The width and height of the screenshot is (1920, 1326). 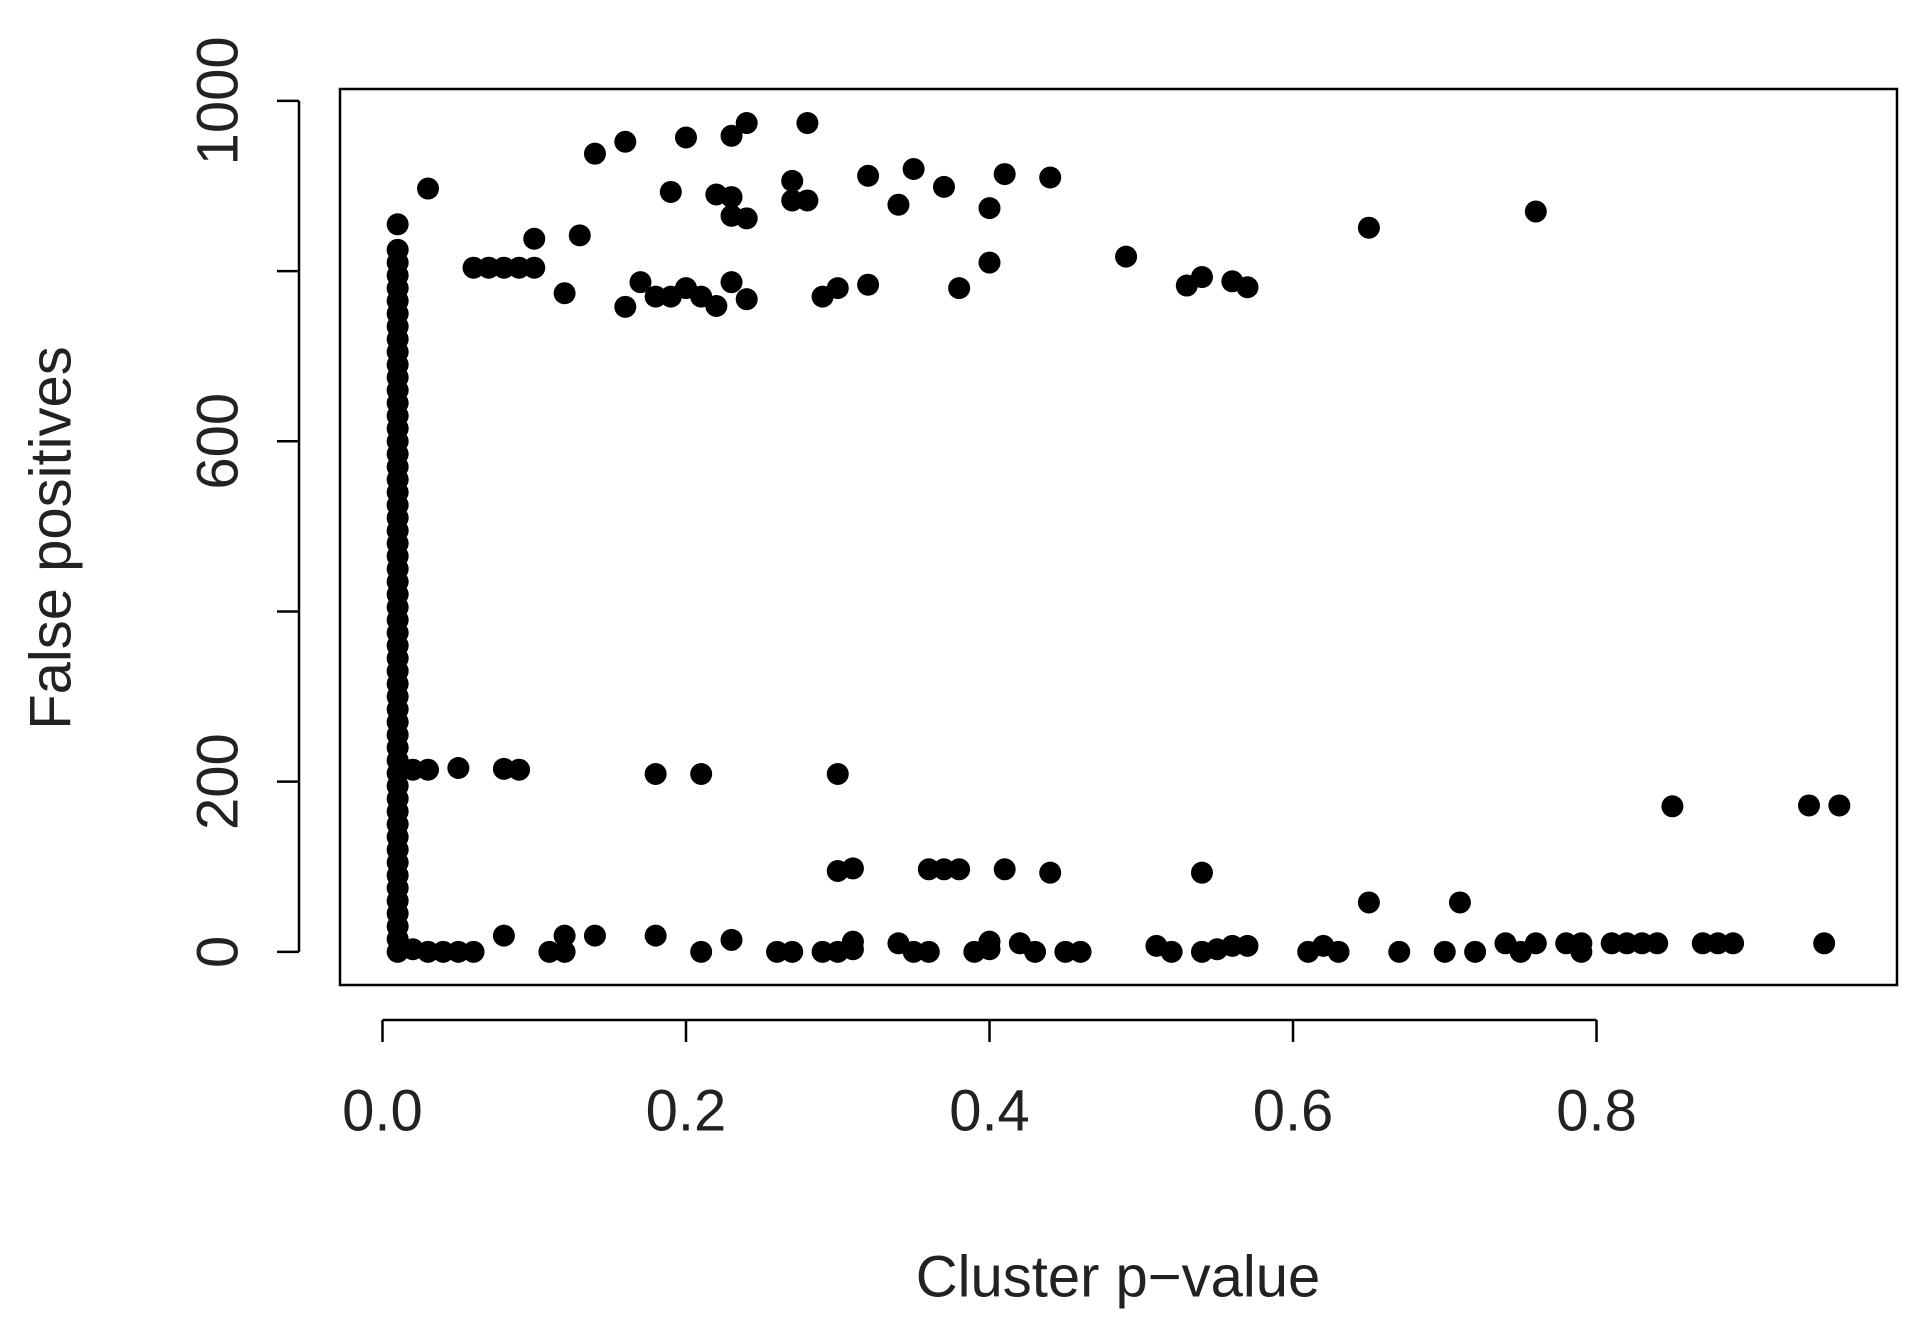 What do you see at coordinates (989, 1110) in the screenshot?
I see `x-tick-label: 0.4` at bounding box center [989, 1110].